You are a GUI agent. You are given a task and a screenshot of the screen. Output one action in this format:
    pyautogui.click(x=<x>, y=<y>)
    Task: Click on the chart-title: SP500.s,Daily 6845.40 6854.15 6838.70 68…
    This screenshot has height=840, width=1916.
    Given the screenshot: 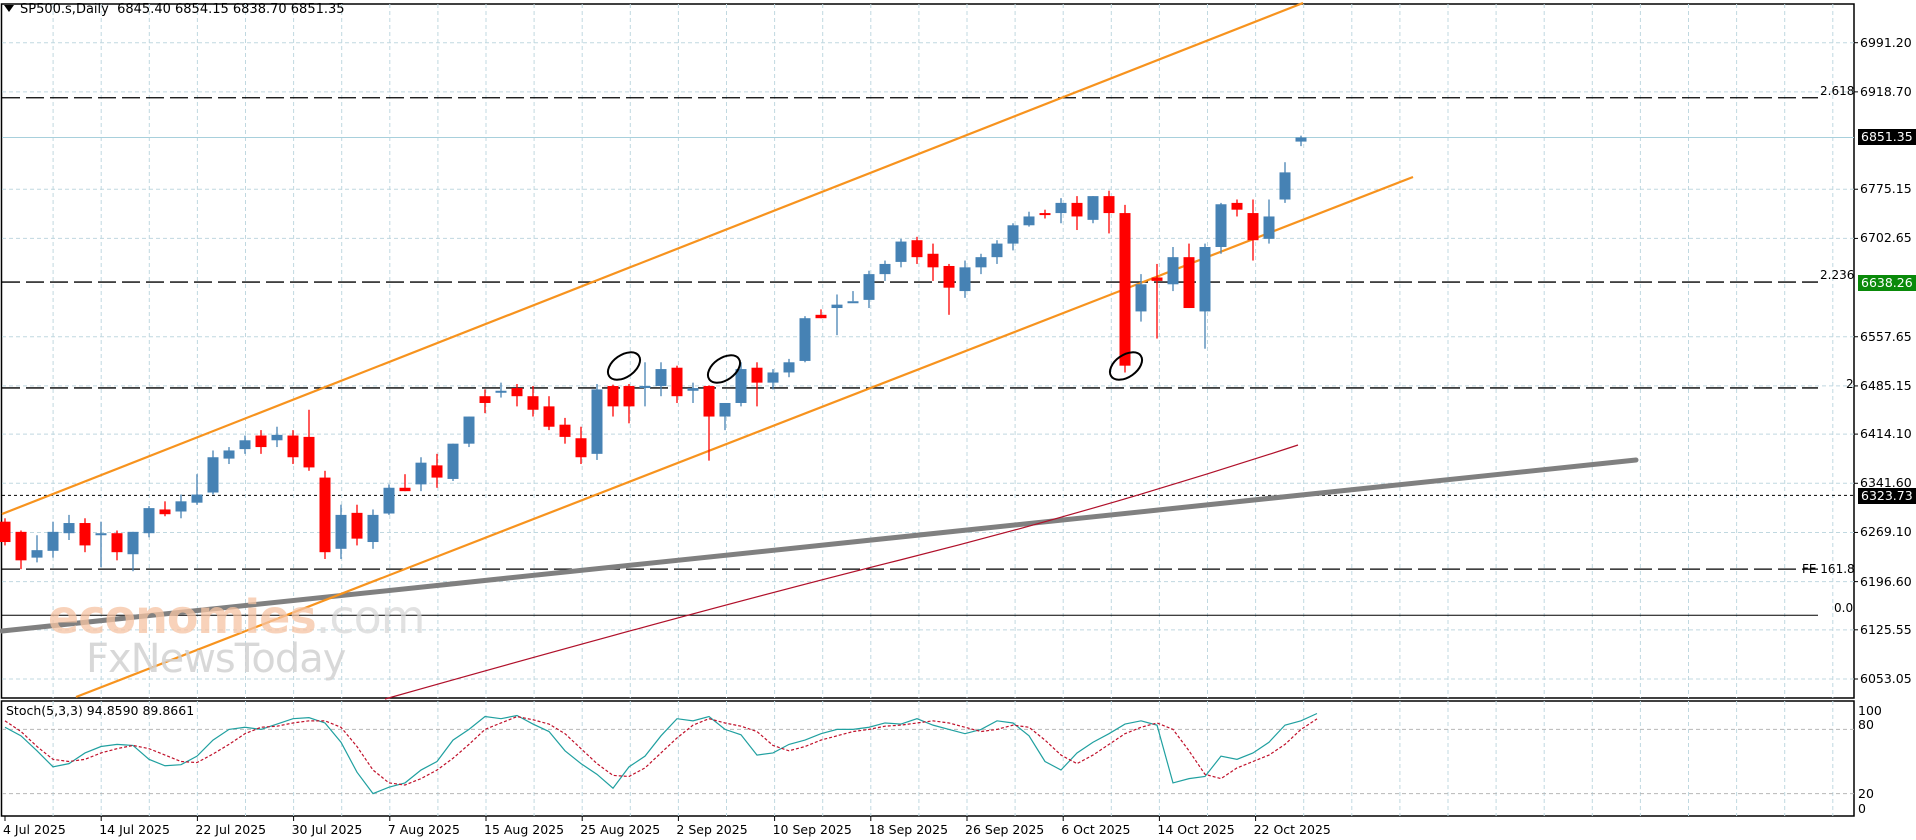 What is the action you would take?
    pyautogui.click(x=174, y=9)
    